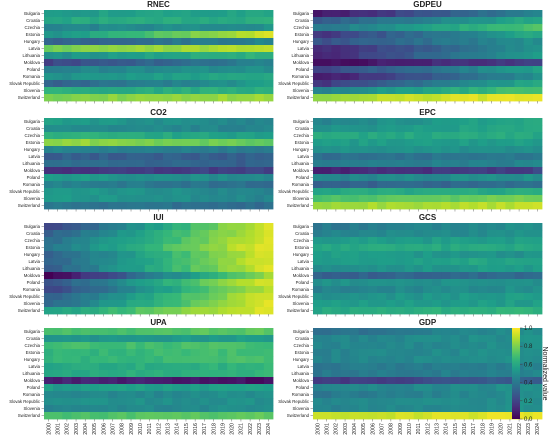 The image size is (550, 442). I want to click on year-label: 2016, so click(465, 429).